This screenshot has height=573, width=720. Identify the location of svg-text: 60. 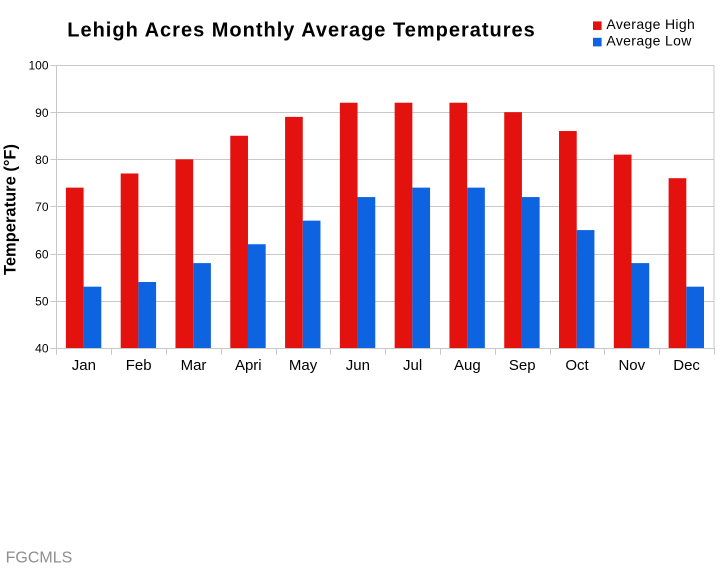
(42, 254).